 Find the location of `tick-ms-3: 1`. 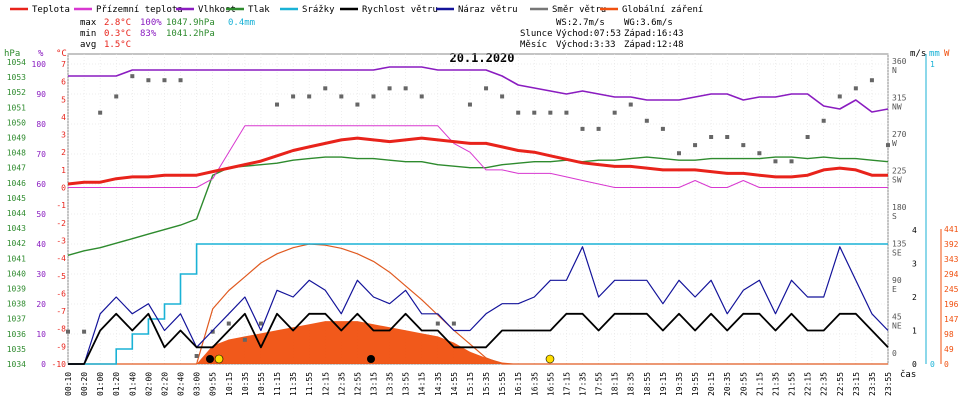

tick-ms-3: 1 is located at coordinates (914, 331).